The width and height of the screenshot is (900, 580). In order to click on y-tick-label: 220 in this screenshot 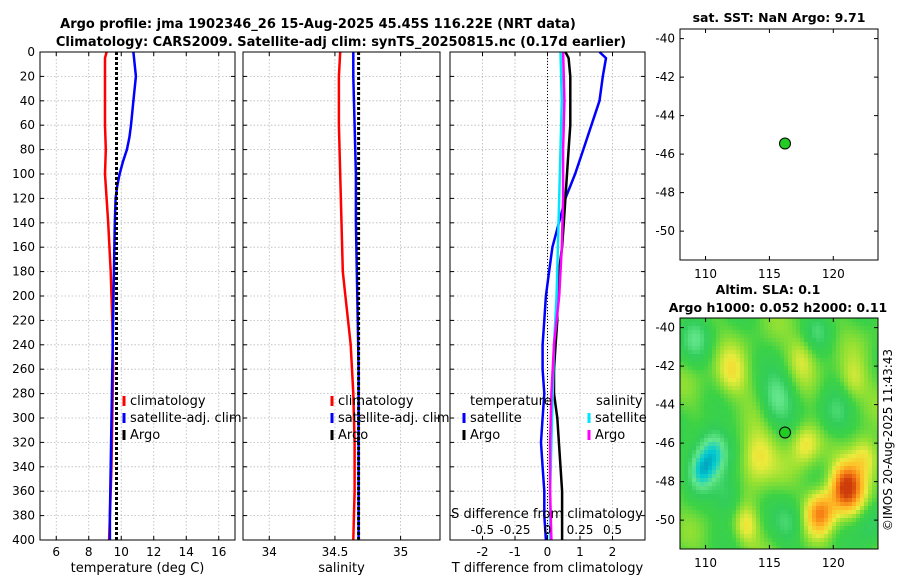, I will do `click(23, 320)`.